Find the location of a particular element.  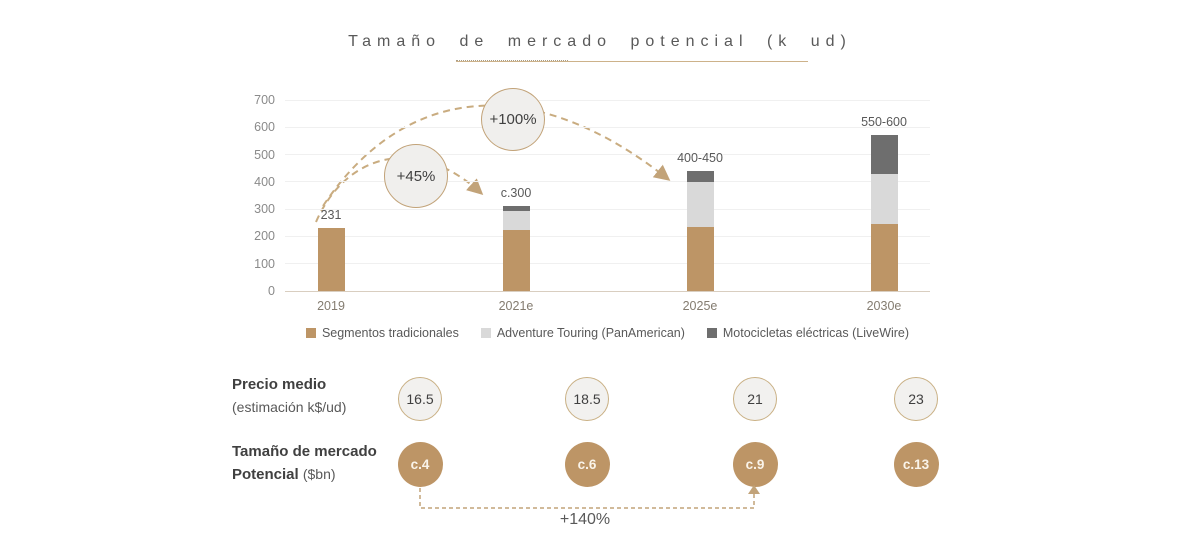

title-underline-dots is located at coordinates (512, 60).